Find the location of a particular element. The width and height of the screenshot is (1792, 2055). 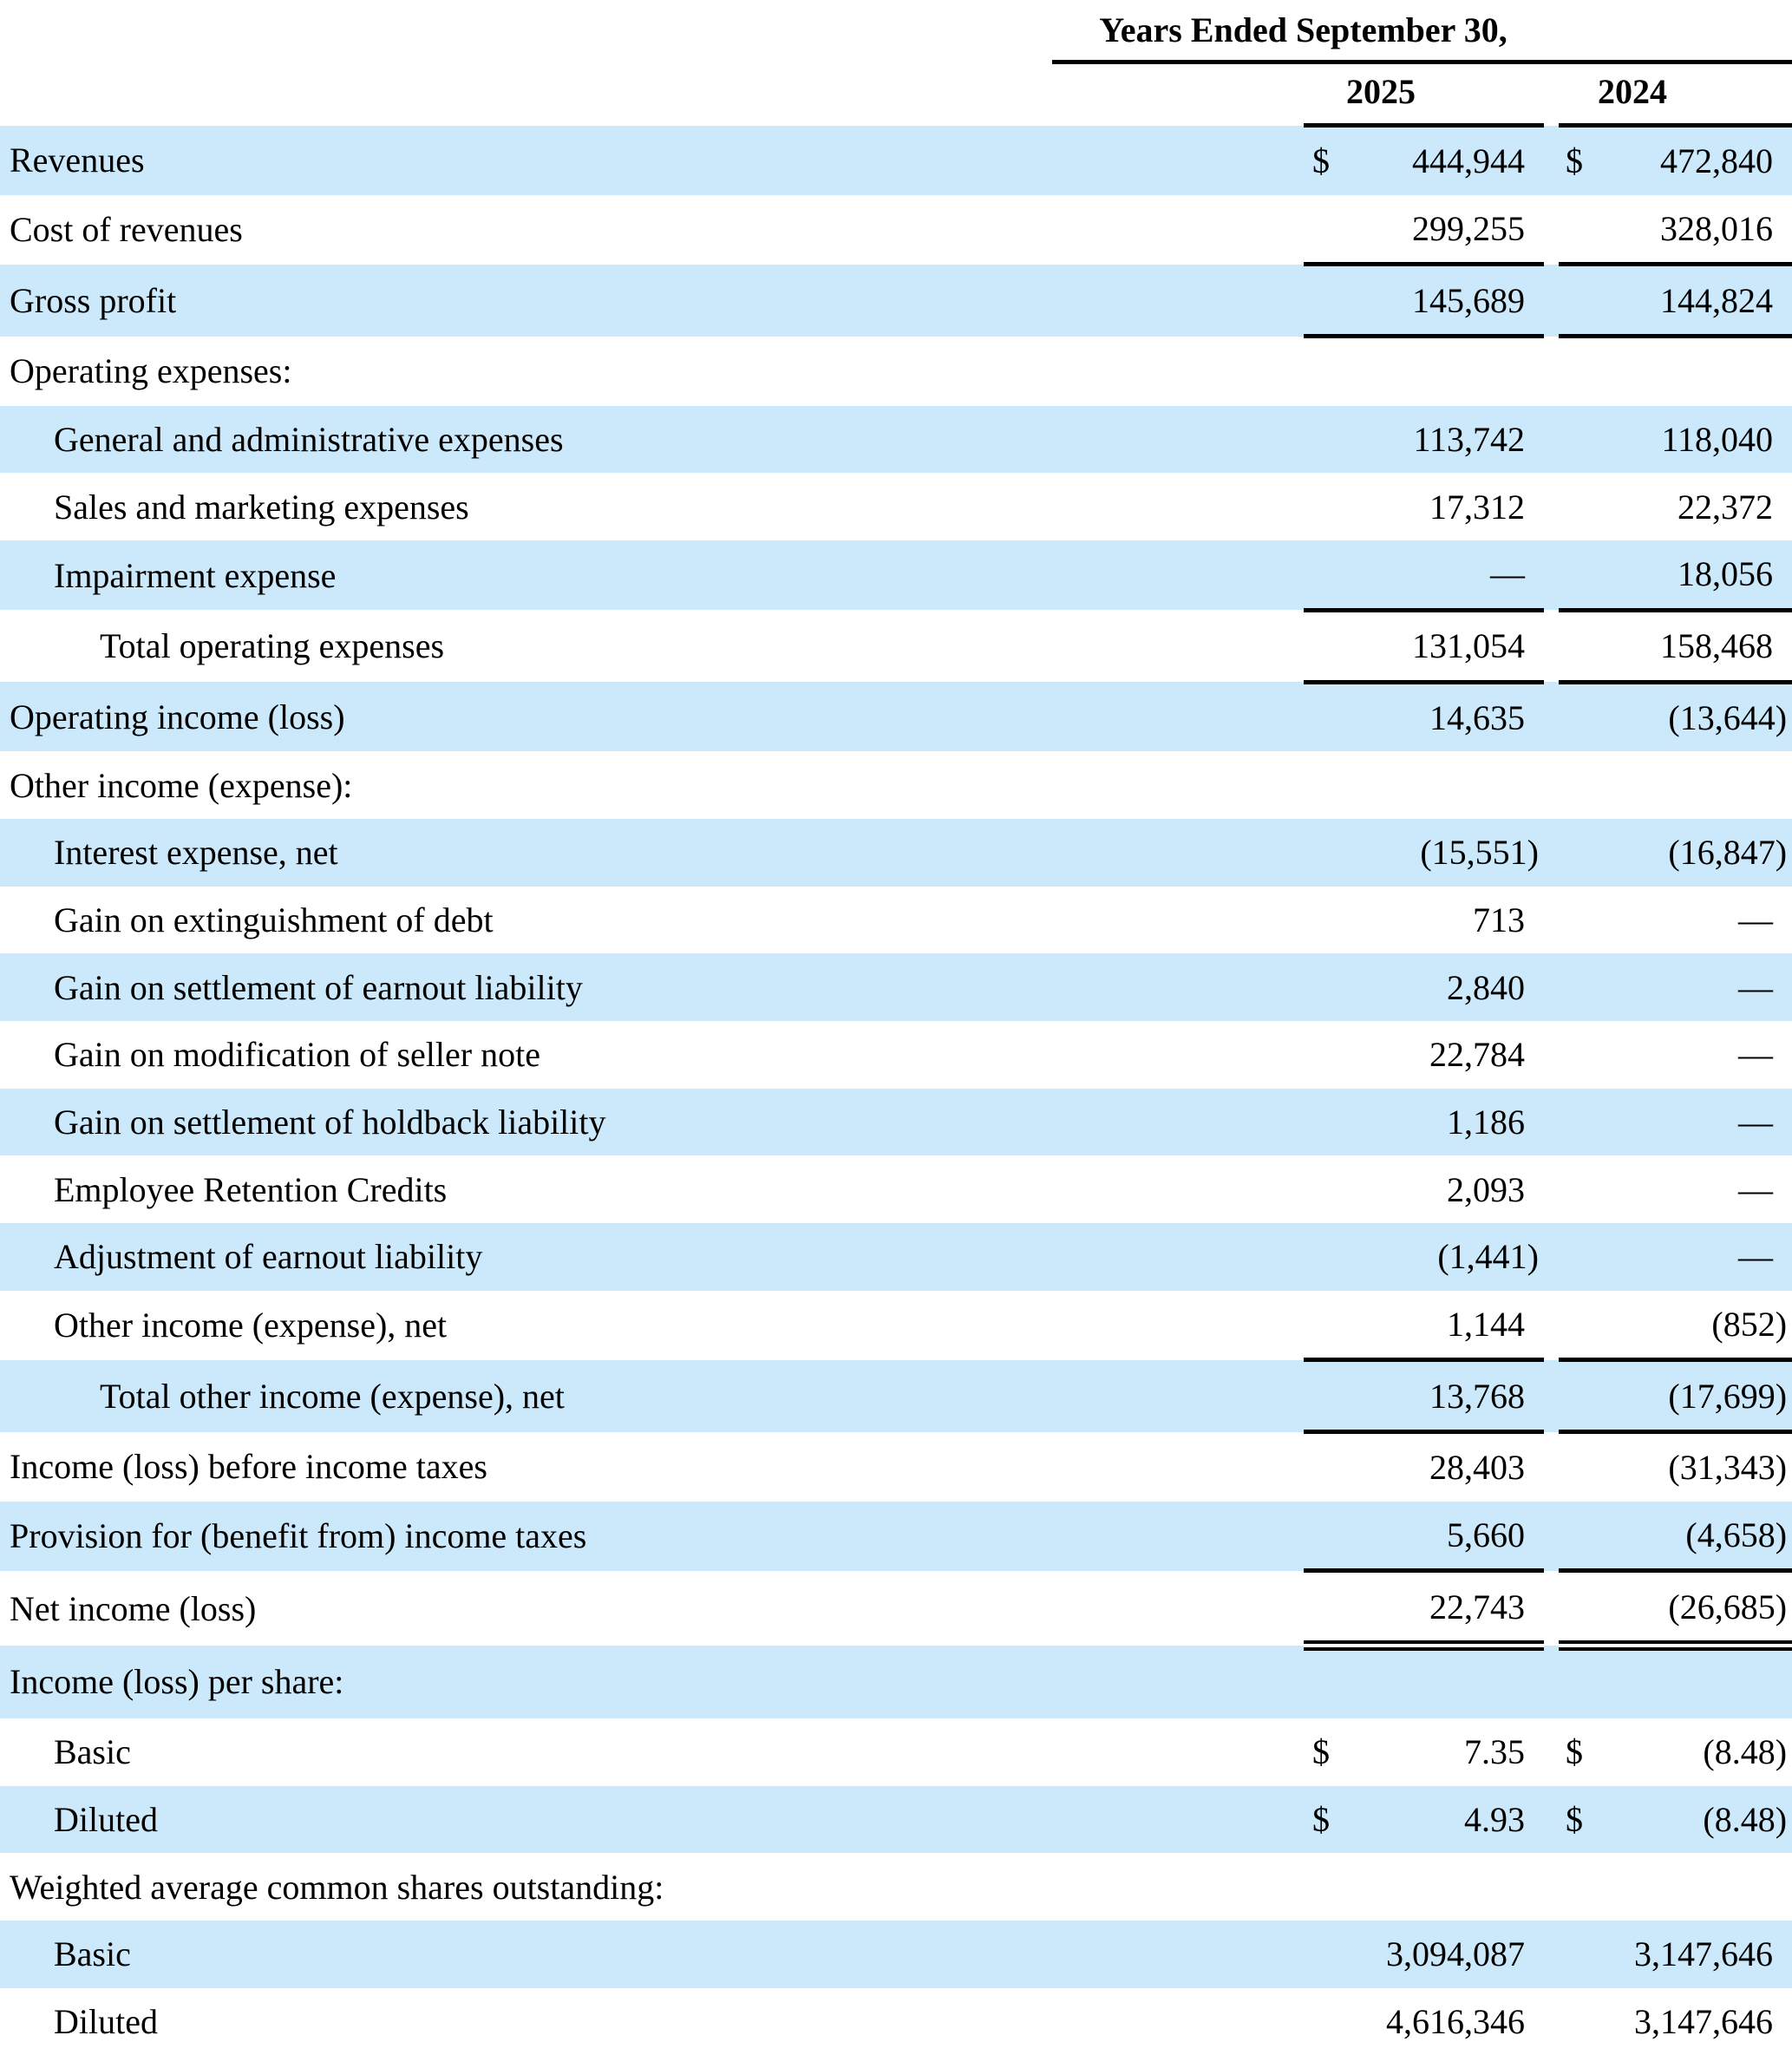

value-2024: 328,016 is located at coordinates (1705, 230).